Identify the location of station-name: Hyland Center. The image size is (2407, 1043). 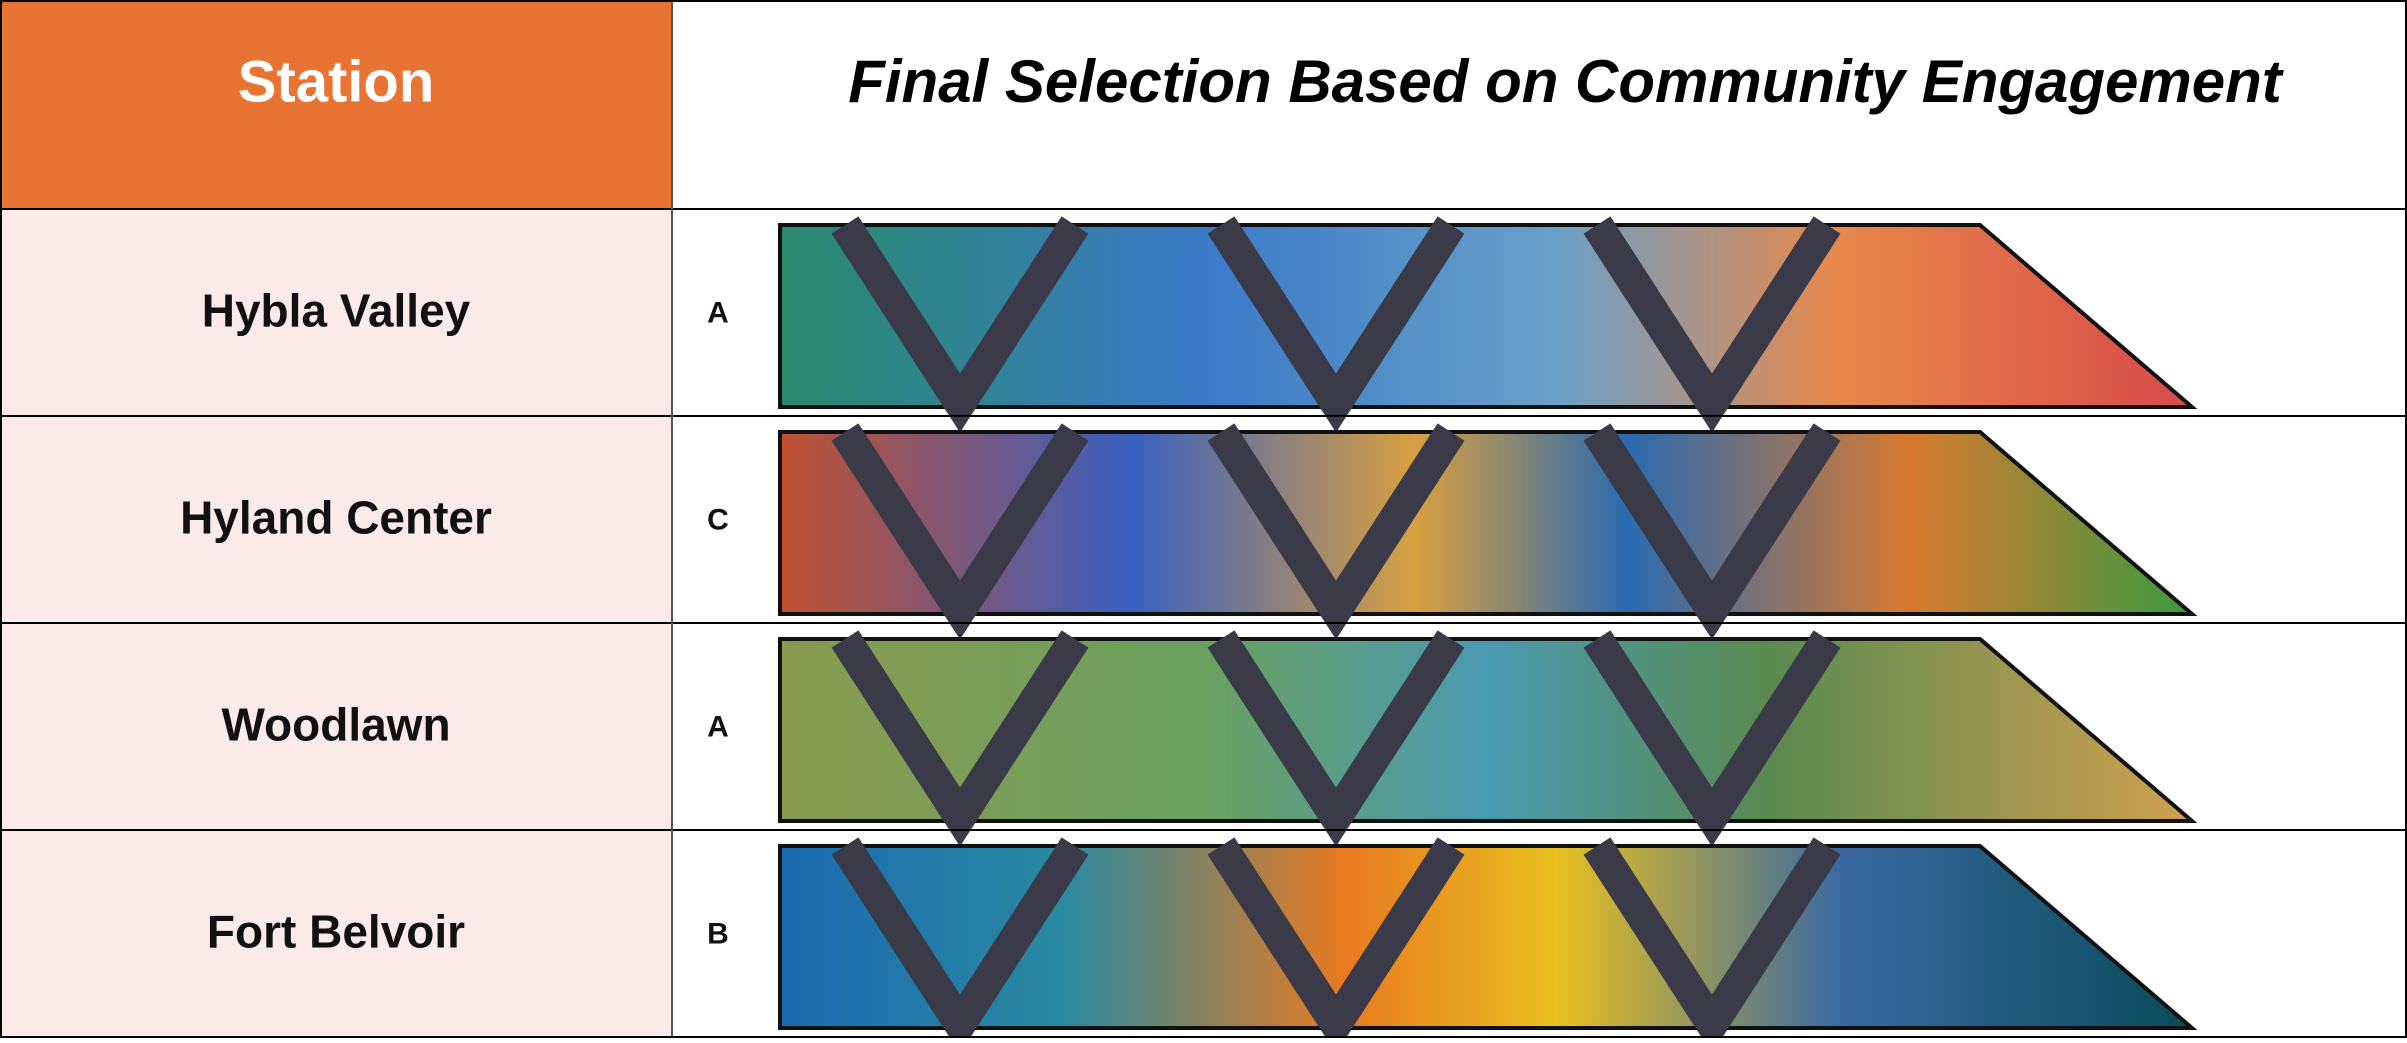
(336, 518).